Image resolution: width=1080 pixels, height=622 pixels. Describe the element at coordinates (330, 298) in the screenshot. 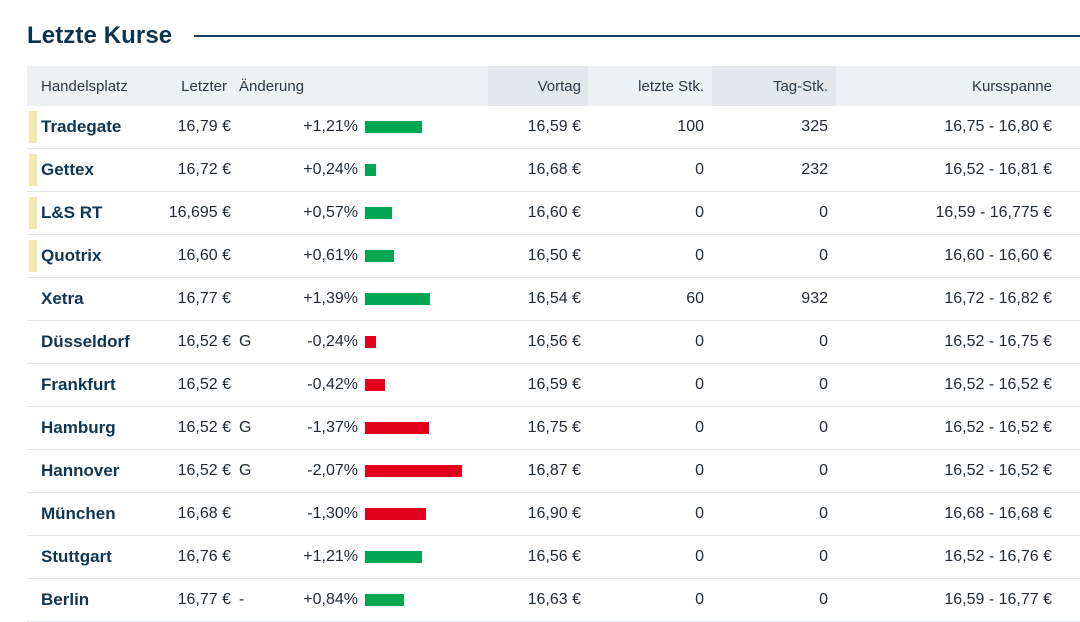

I see `change-percent: +1,39%` at that location.